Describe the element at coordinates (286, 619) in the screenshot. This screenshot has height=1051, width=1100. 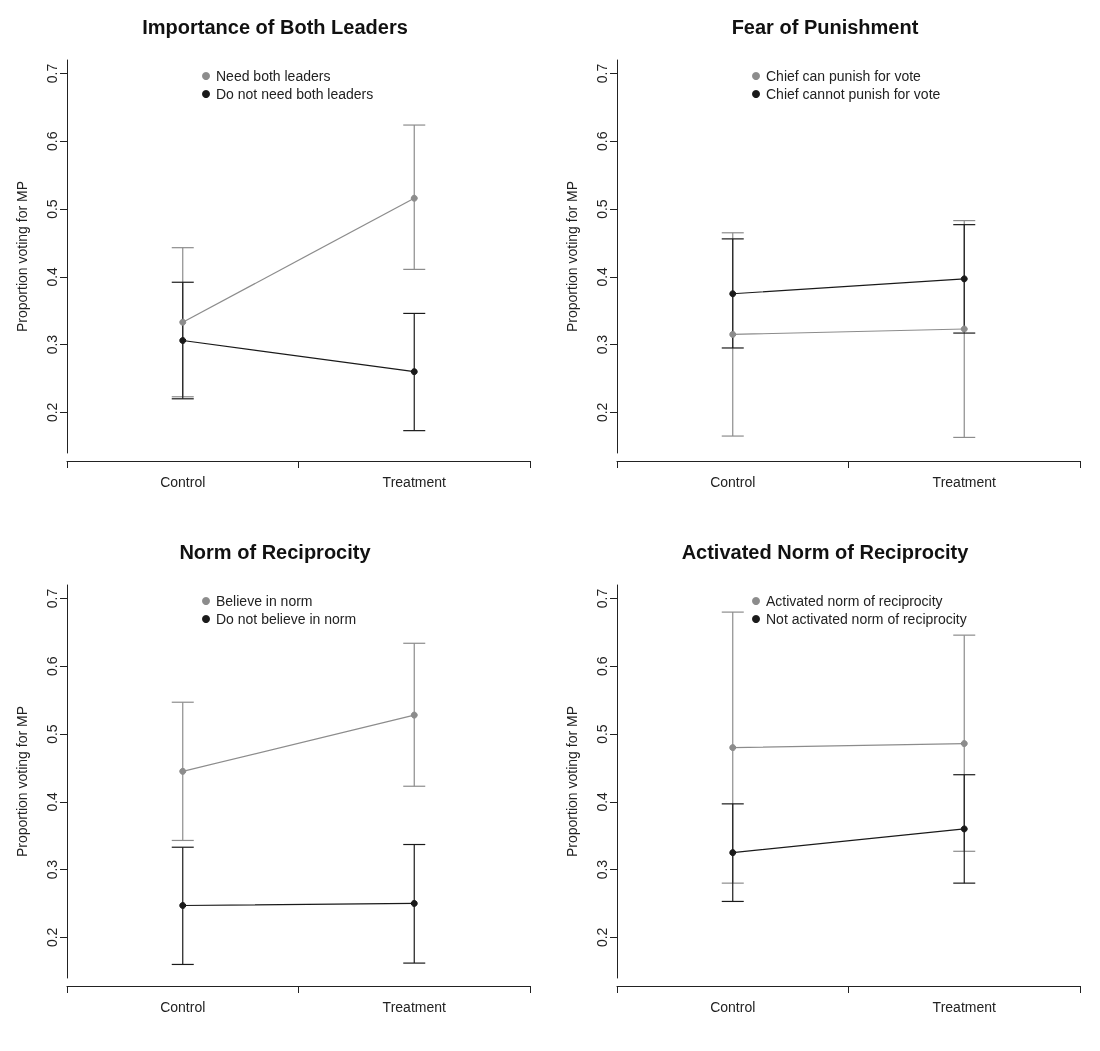
I see `legend-label: Do not believe in norm` at that location.